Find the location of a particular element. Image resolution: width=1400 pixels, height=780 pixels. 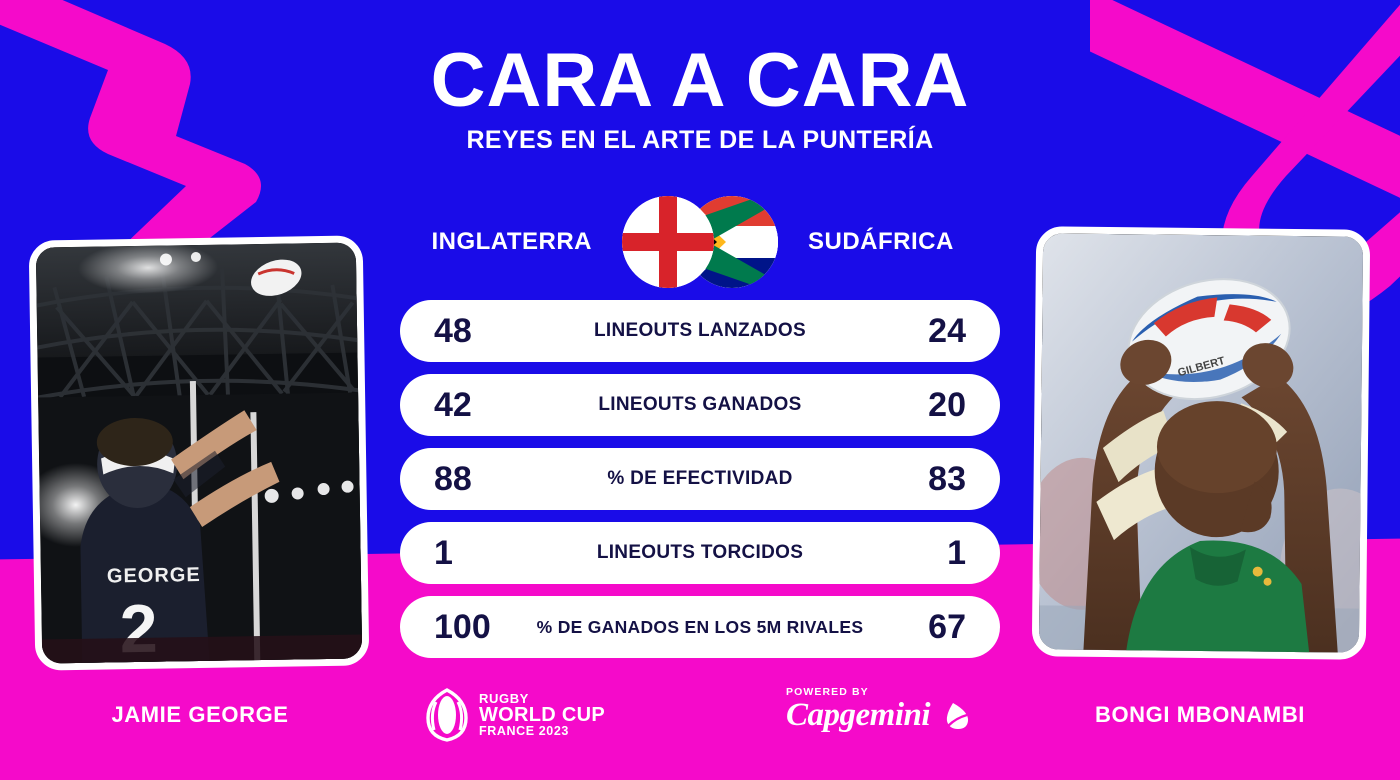

stat-value-left: 1 is located at coordinates (443, 552).